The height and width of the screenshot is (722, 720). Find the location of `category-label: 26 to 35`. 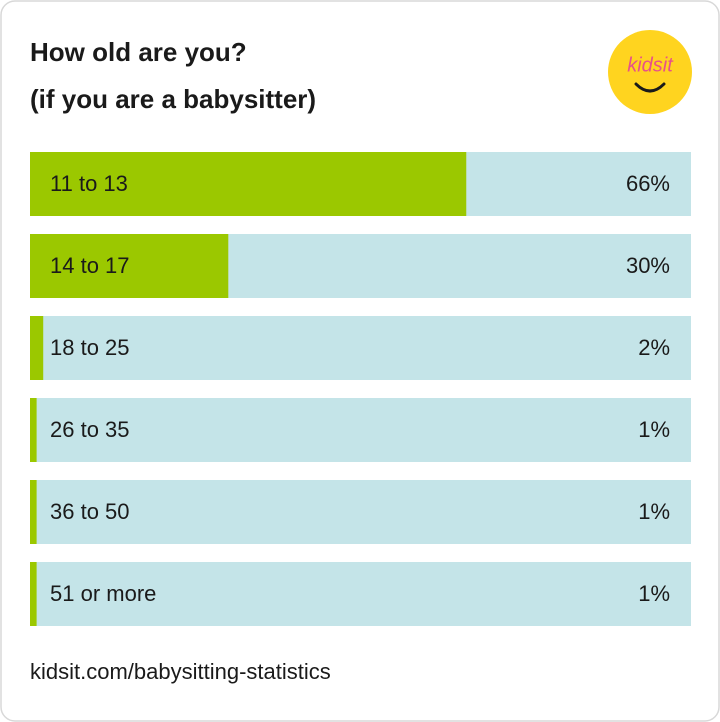

category-label: 26 to 35 is located at coordinates (90, 429).